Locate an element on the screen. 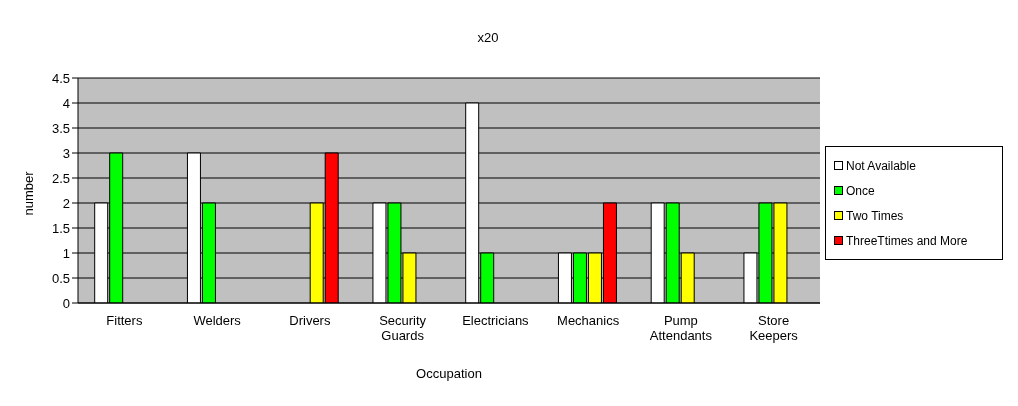  y-axis-title: number is located at coordinates (28, 193).